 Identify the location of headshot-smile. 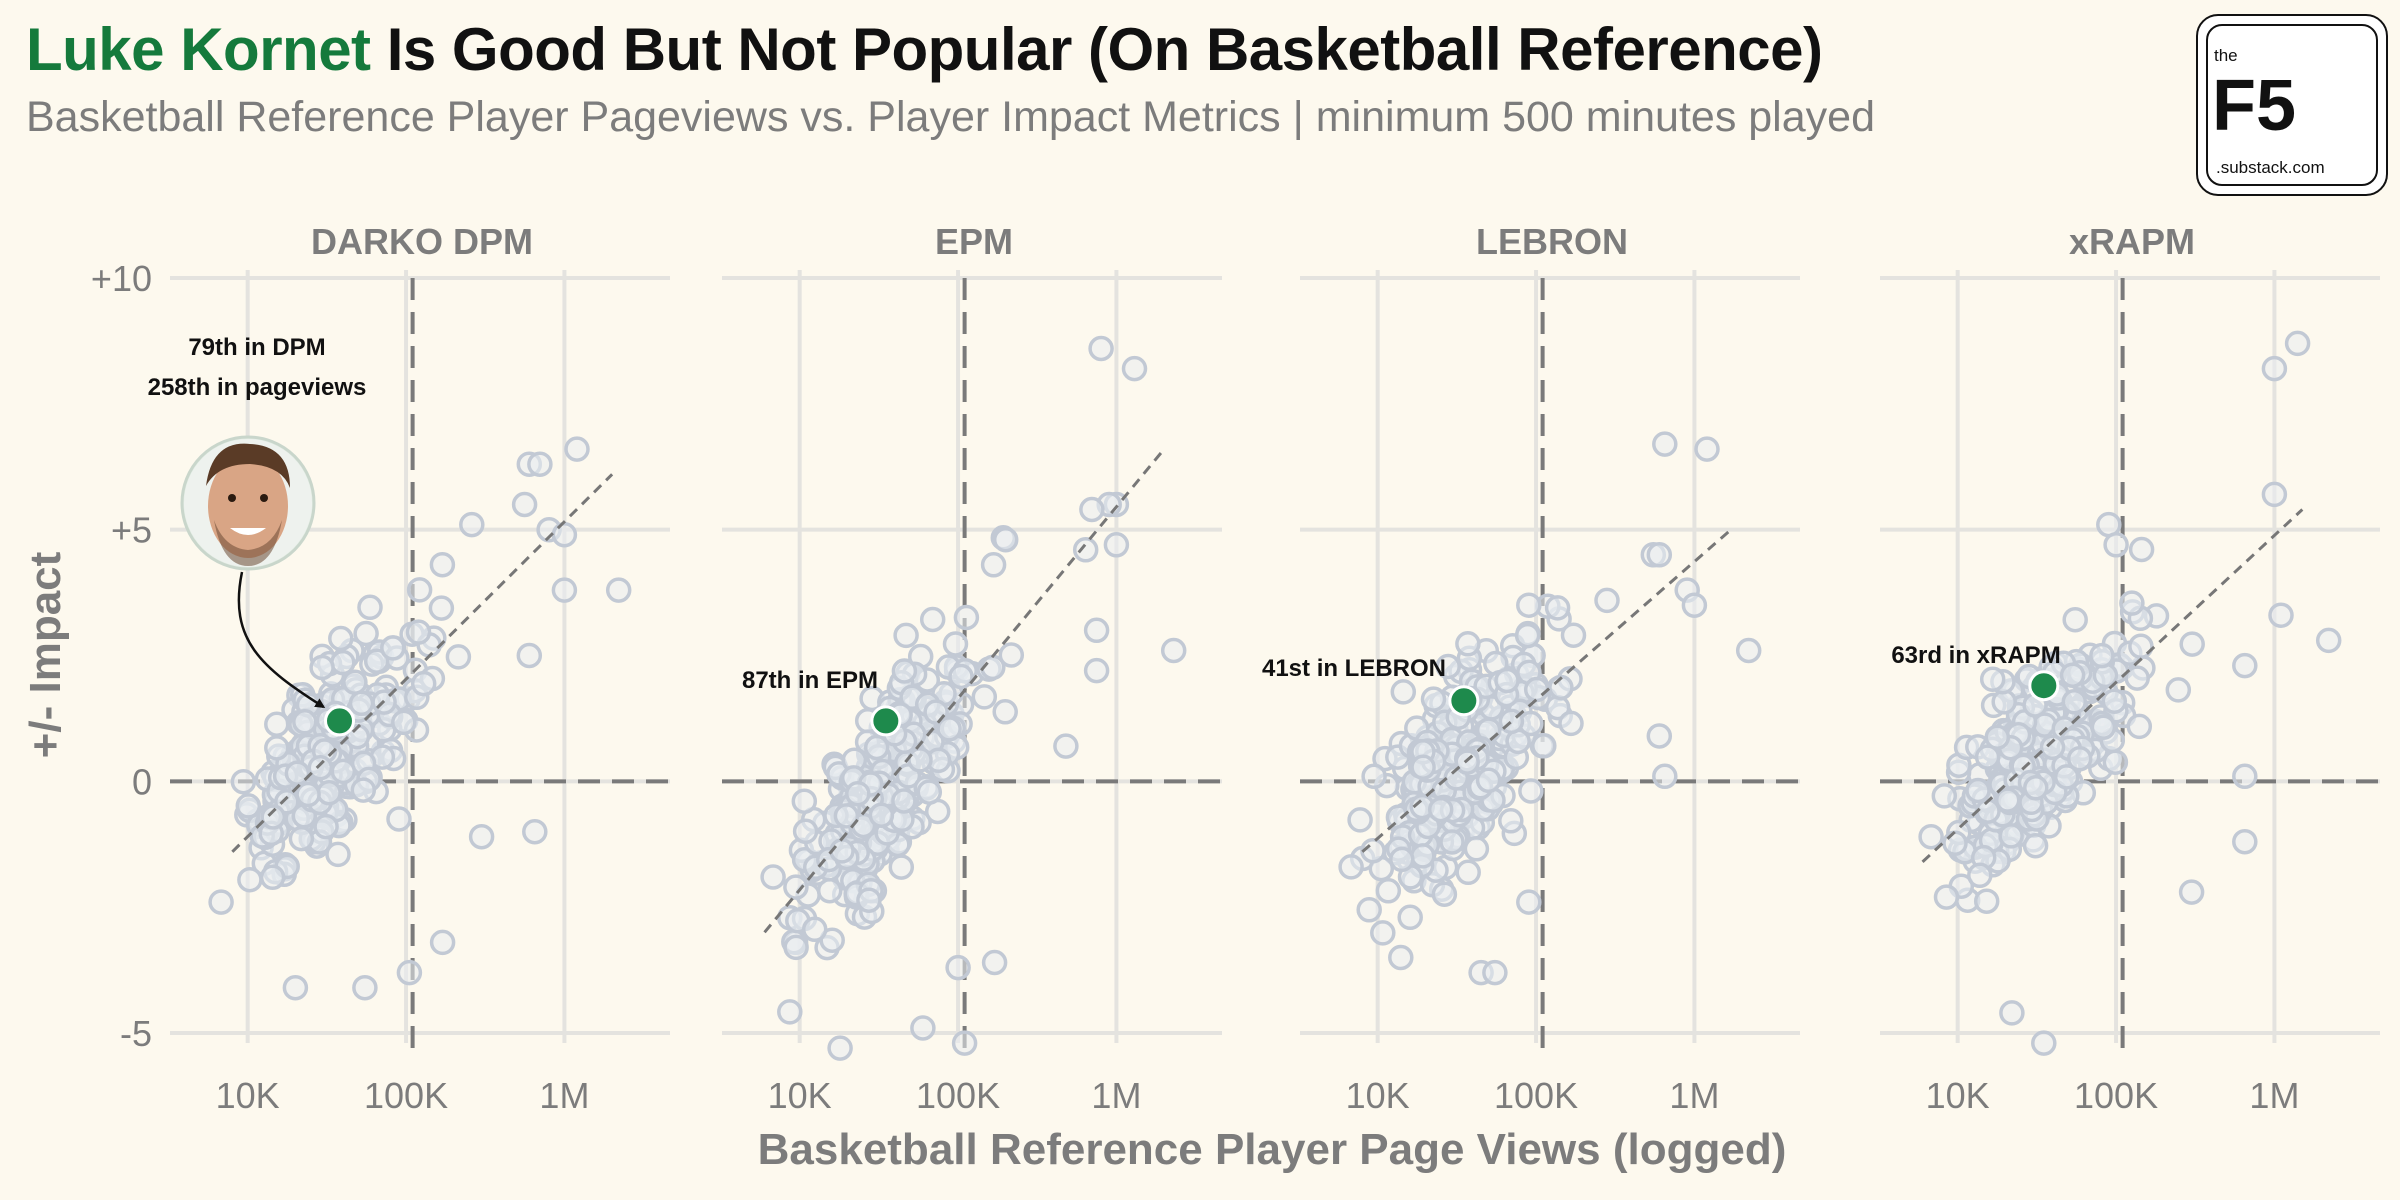
(248, 531).